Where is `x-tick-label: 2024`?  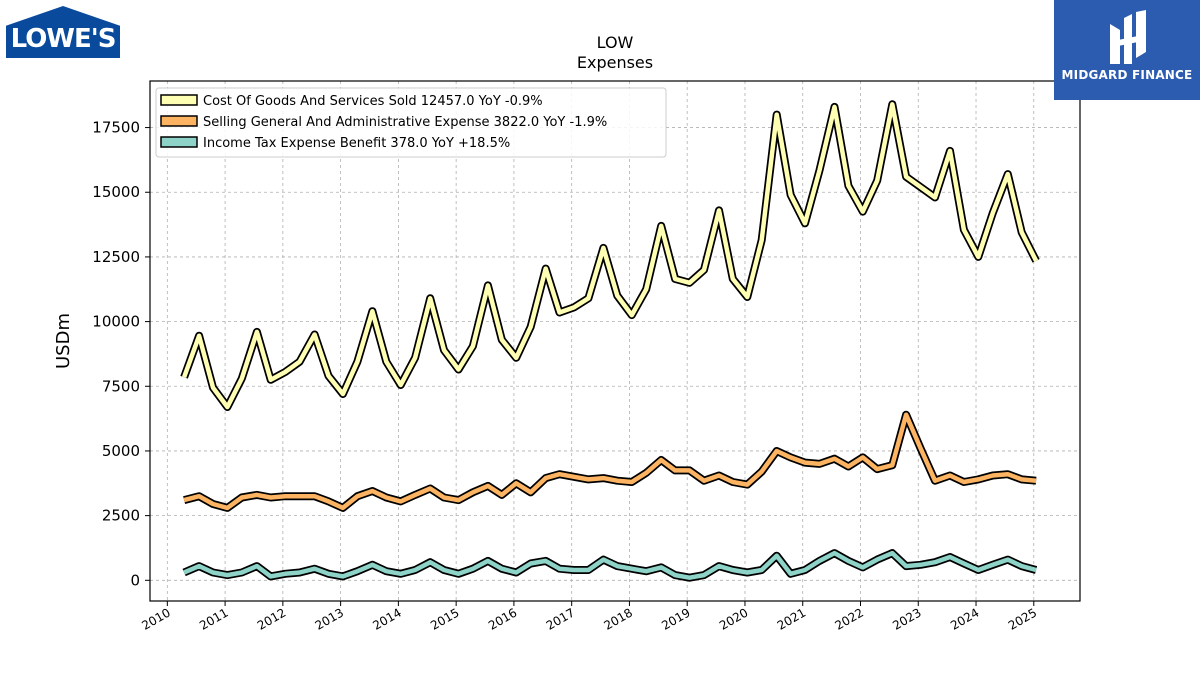 x-tick-label: 2024 is located at coordinates (964, 618).